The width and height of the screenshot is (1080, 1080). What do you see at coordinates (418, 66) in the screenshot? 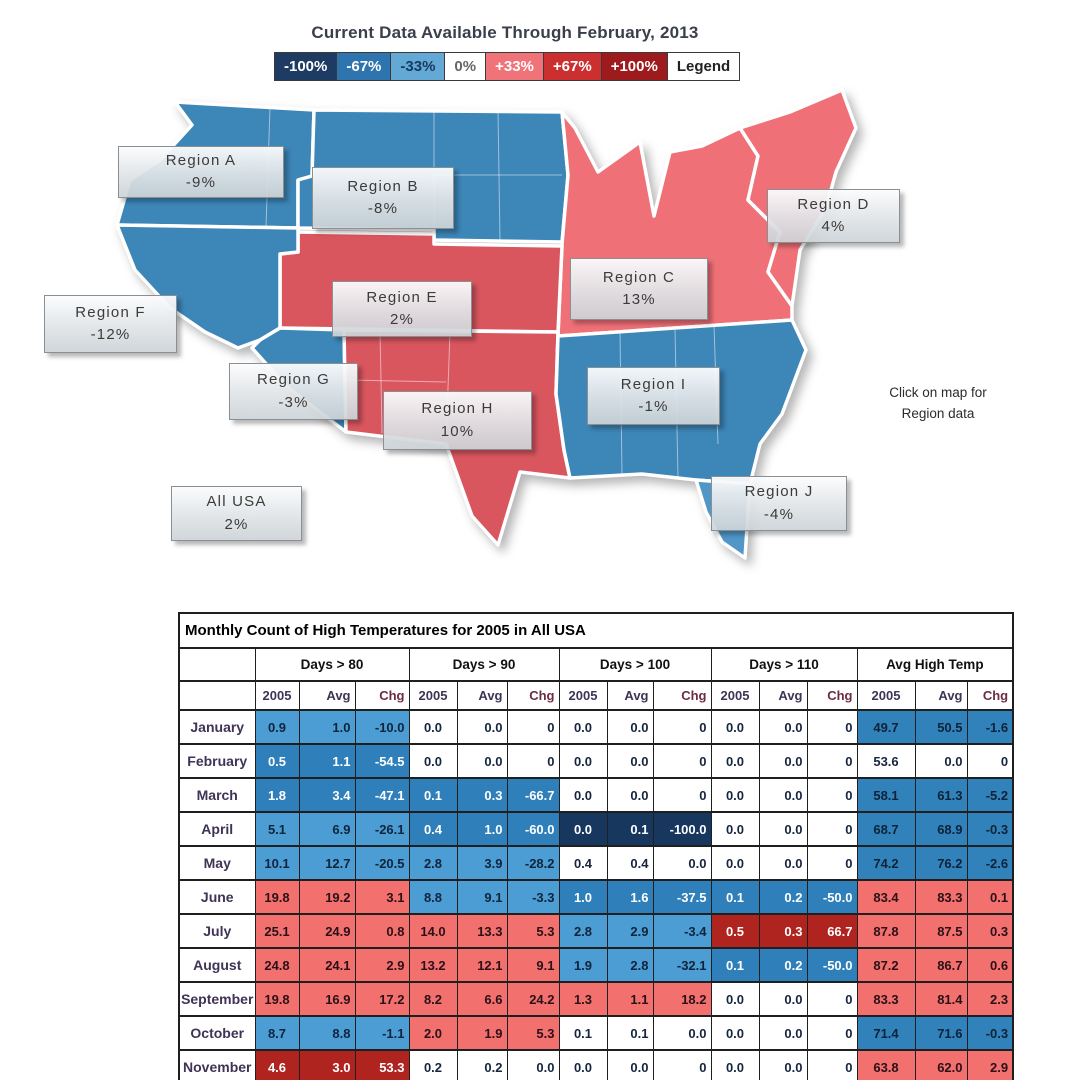
I see `legend-swatch--33: -33%` at bounding box center [418, 66].